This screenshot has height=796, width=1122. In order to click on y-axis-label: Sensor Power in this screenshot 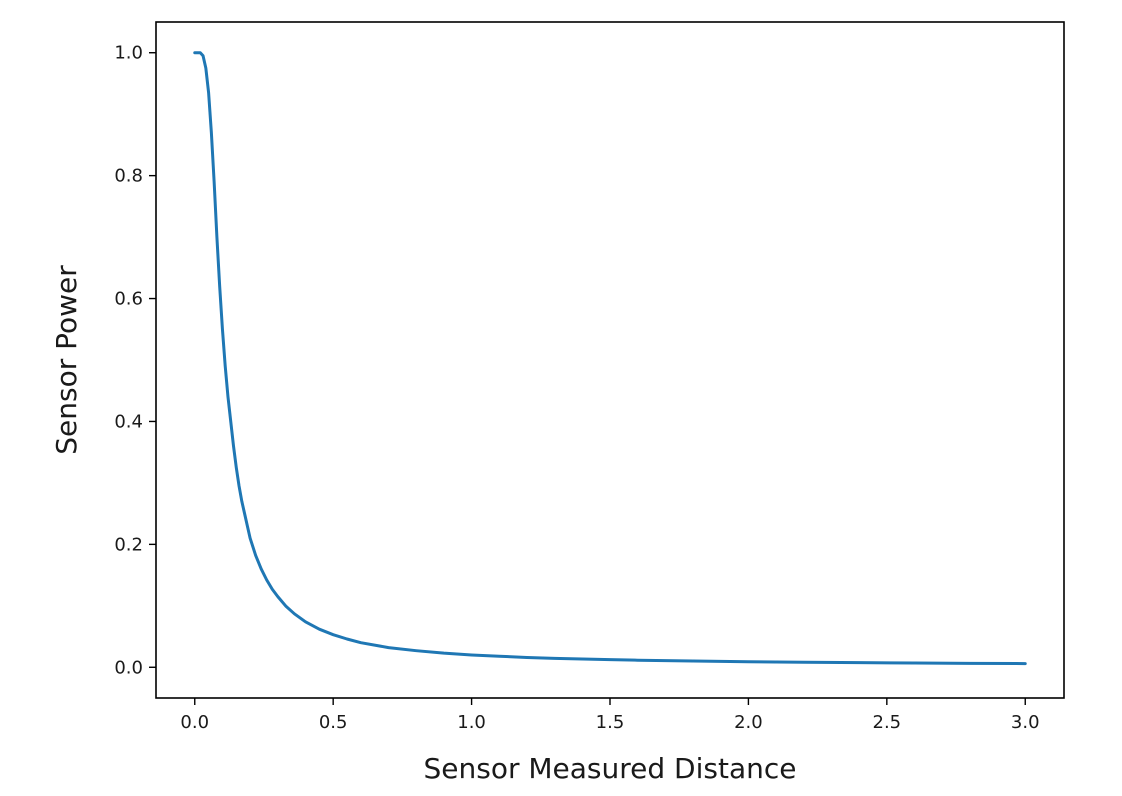, I will do `click(66, 360)`.